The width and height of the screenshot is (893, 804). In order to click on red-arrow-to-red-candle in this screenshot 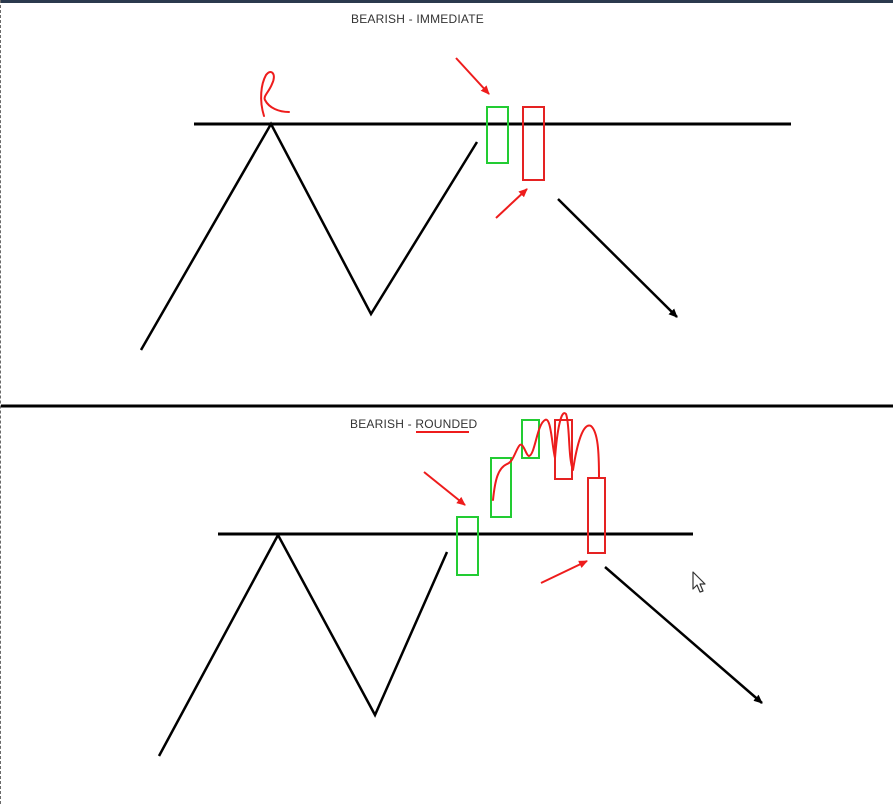, I will do `click(511, 203)`.